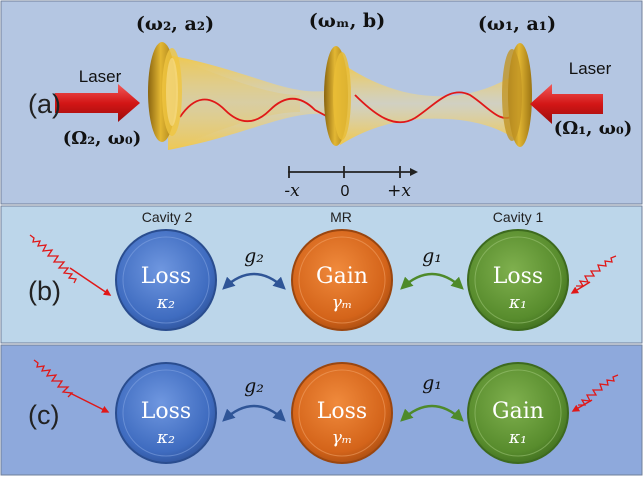 The height and width of the screenshot is (477, 643). I want to click on header-cavity1: Cavity 1, so click(518, 217).